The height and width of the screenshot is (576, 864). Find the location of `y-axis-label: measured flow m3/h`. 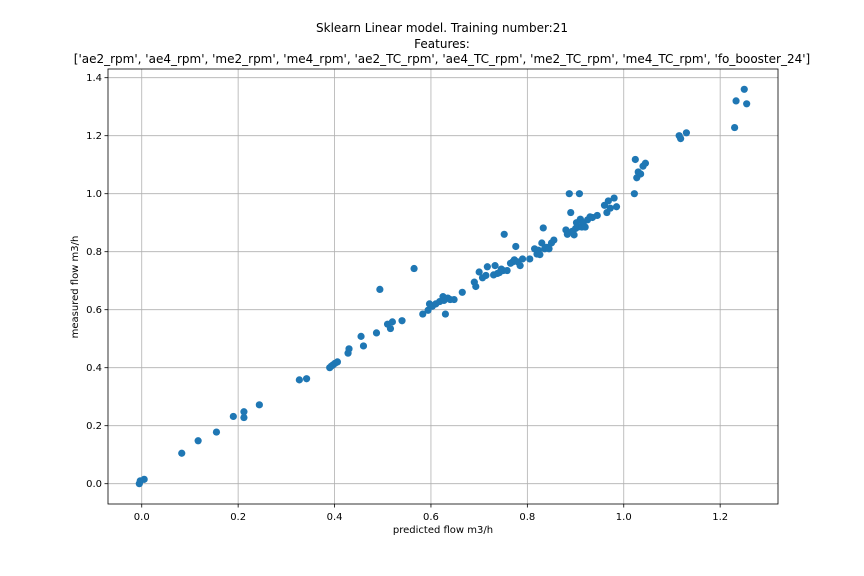

y-axis-label: measured flow m3/h is located at coordinates (75, 287).